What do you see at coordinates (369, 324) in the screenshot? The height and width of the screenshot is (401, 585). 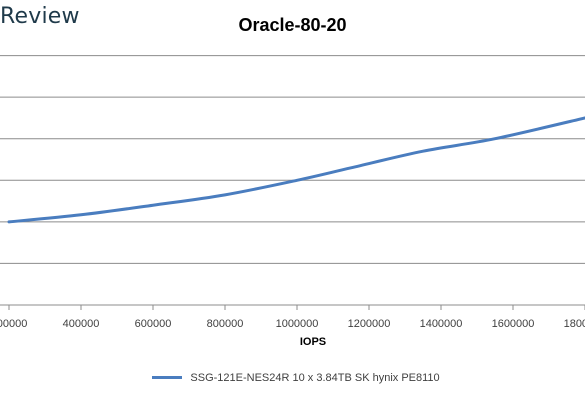 I see `x-tick-label: 1200000` at bounding box center [369, 324].